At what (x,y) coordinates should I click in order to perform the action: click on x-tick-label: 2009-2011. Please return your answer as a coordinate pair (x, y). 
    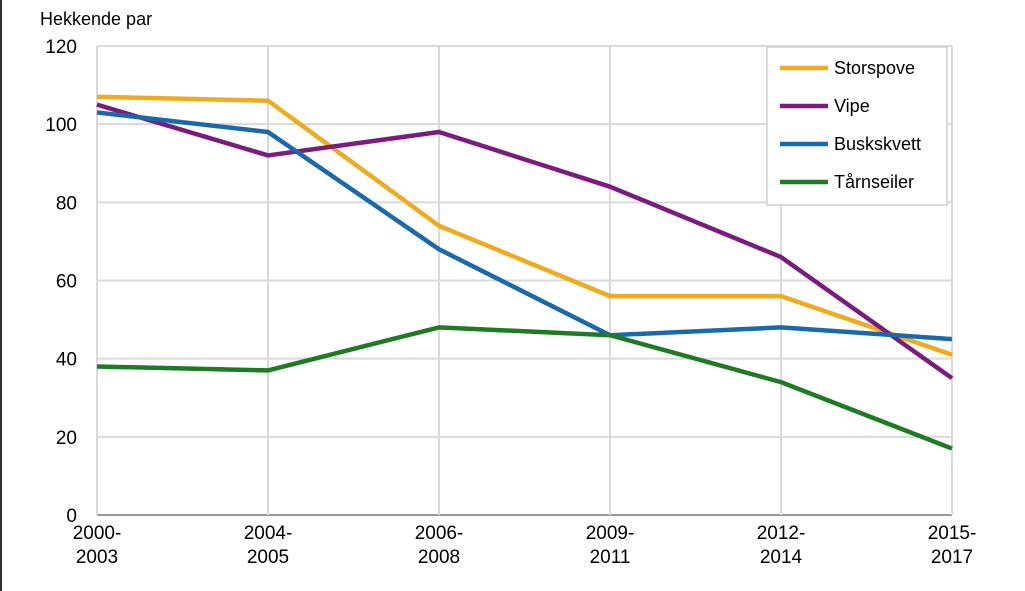
    Looking at the image, I should click on (610, 545).